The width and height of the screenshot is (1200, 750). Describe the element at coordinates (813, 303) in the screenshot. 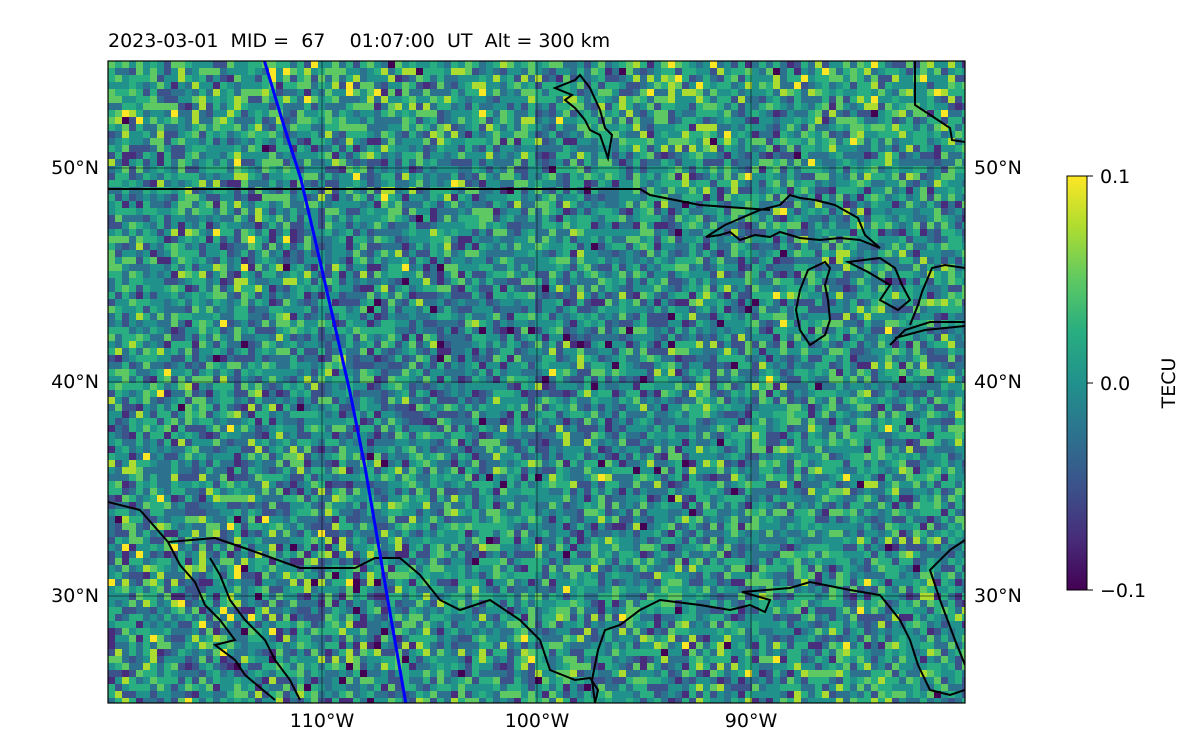

I see `lake-michigan` at that location.